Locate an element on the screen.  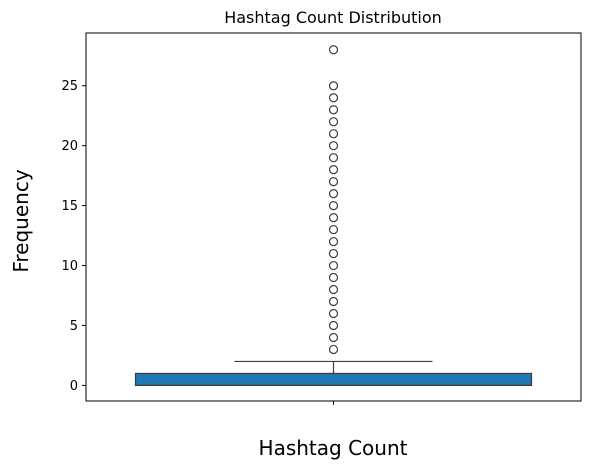
y-tick-label-10: 10 is located at coordinates (69, 266).